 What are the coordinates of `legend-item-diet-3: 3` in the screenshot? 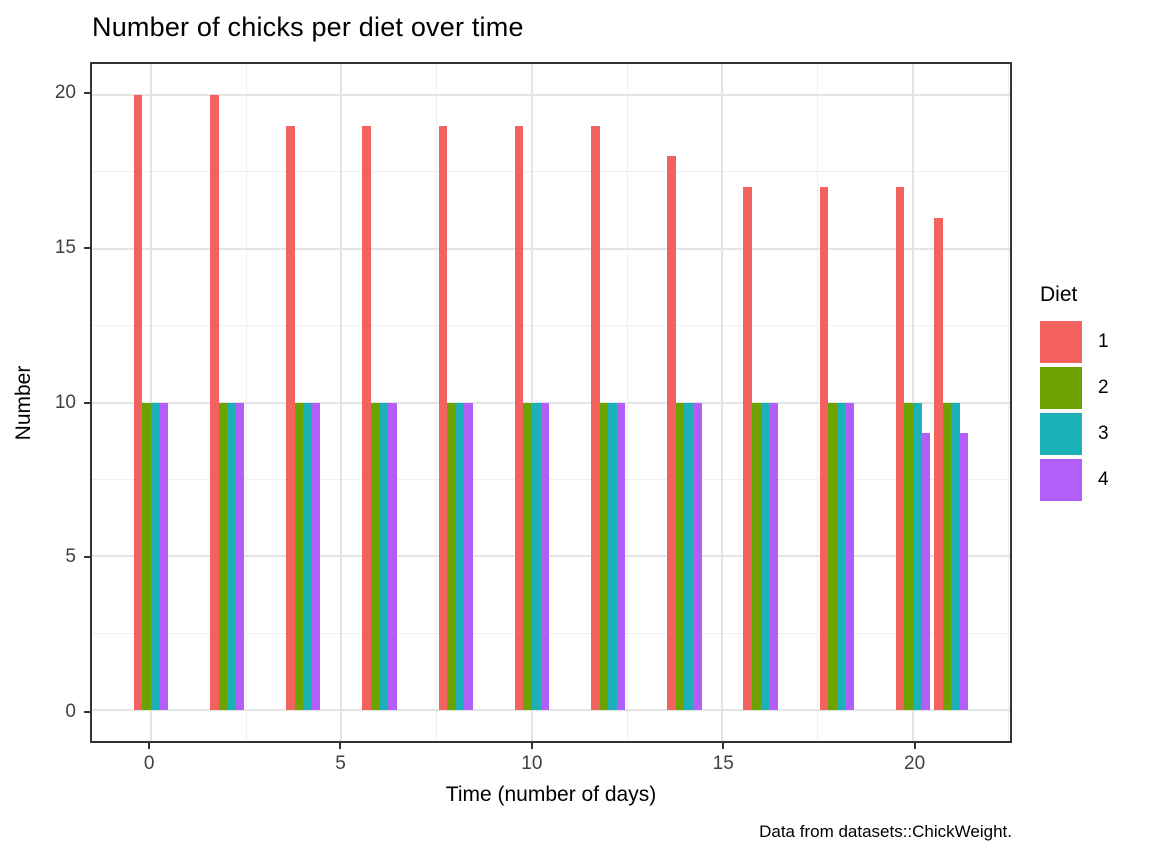 It's located at (1074, 434).